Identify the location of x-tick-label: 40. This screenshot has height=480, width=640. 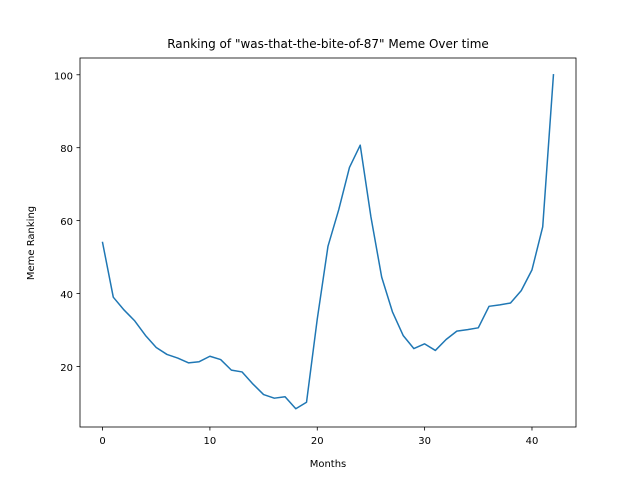
(532, 441).